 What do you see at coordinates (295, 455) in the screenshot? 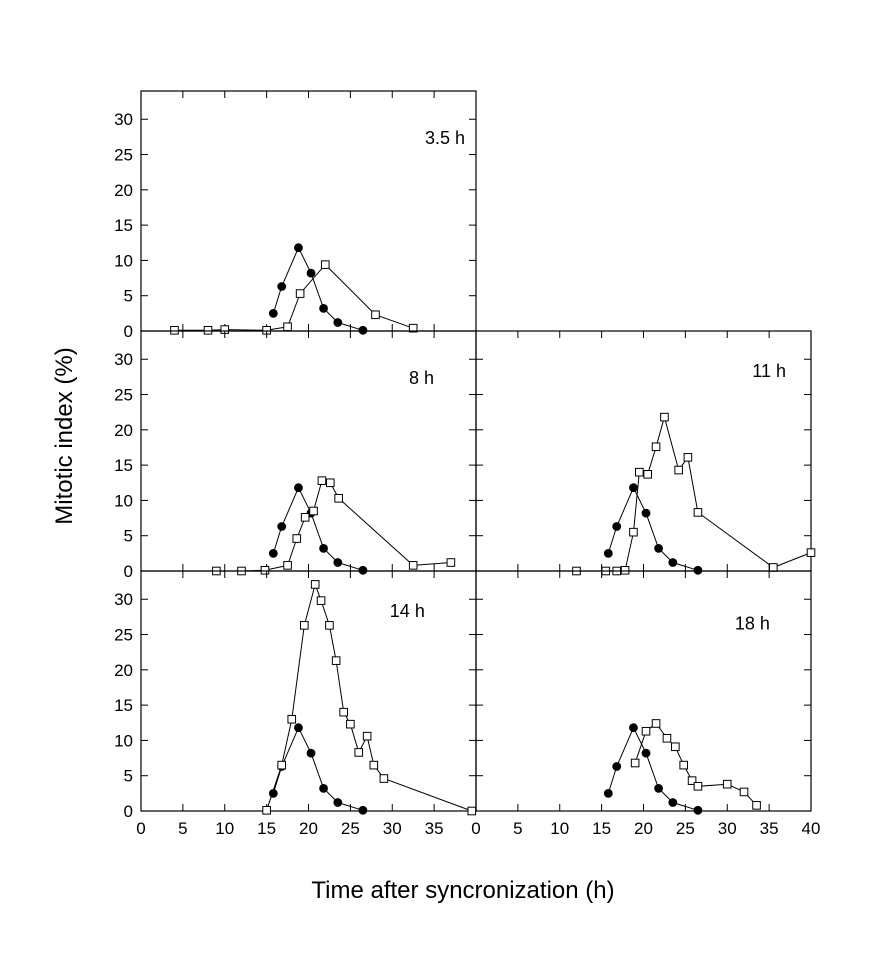
I see `panel-middle-left: 0 5 10 15 20 25 30 8 h` at bounding box center [295, 455].